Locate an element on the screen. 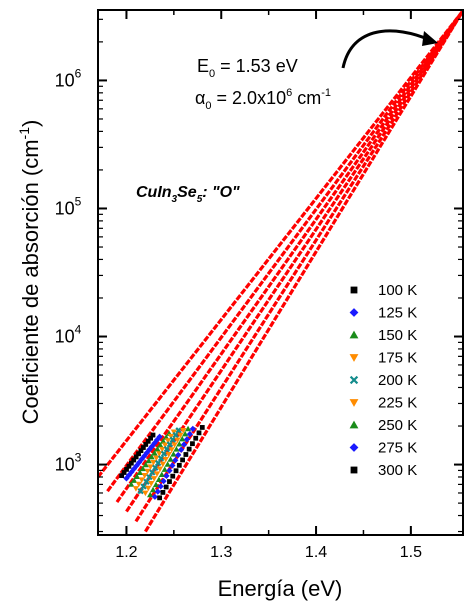  legend-label: 300 K is located at coordinates (397, 470).